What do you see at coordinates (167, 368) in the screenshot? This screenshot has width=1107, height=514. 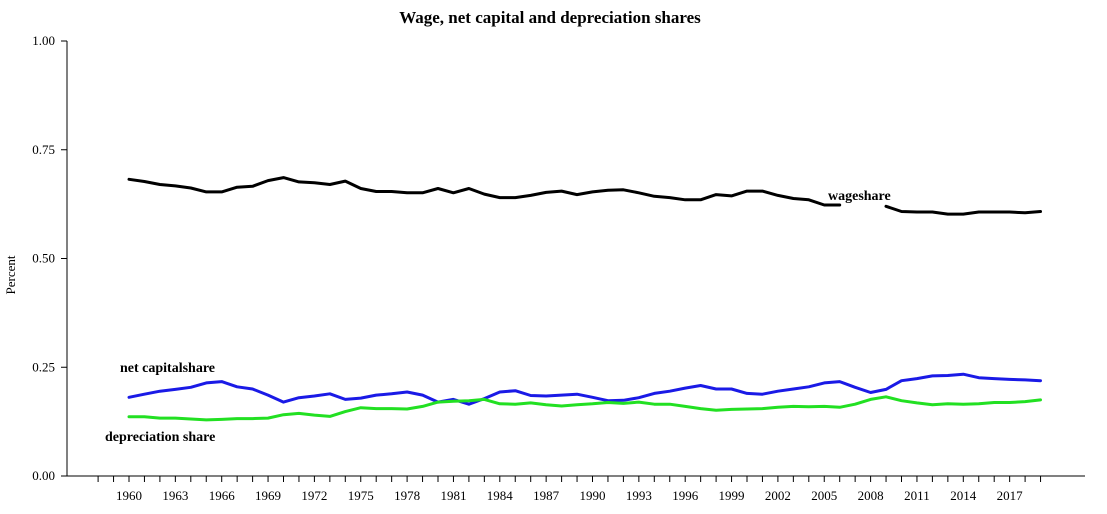 I see `series-label-net-capitalshare: net capitalshare` at bounding box center [167, 368].